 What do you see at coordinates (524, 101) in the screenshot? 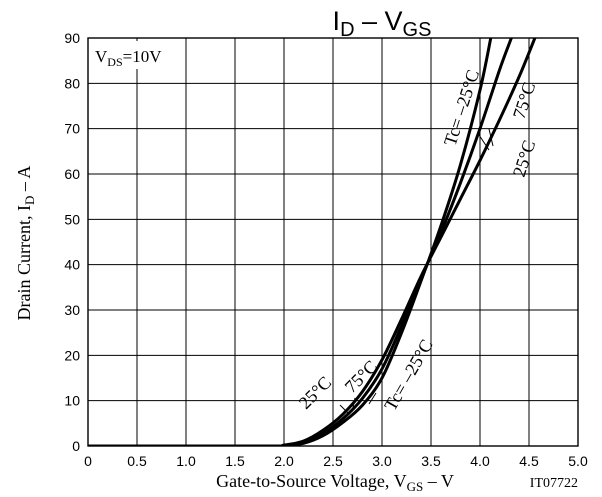
I see `annot-top-75: 75°C` at bounding box center [524, 101].